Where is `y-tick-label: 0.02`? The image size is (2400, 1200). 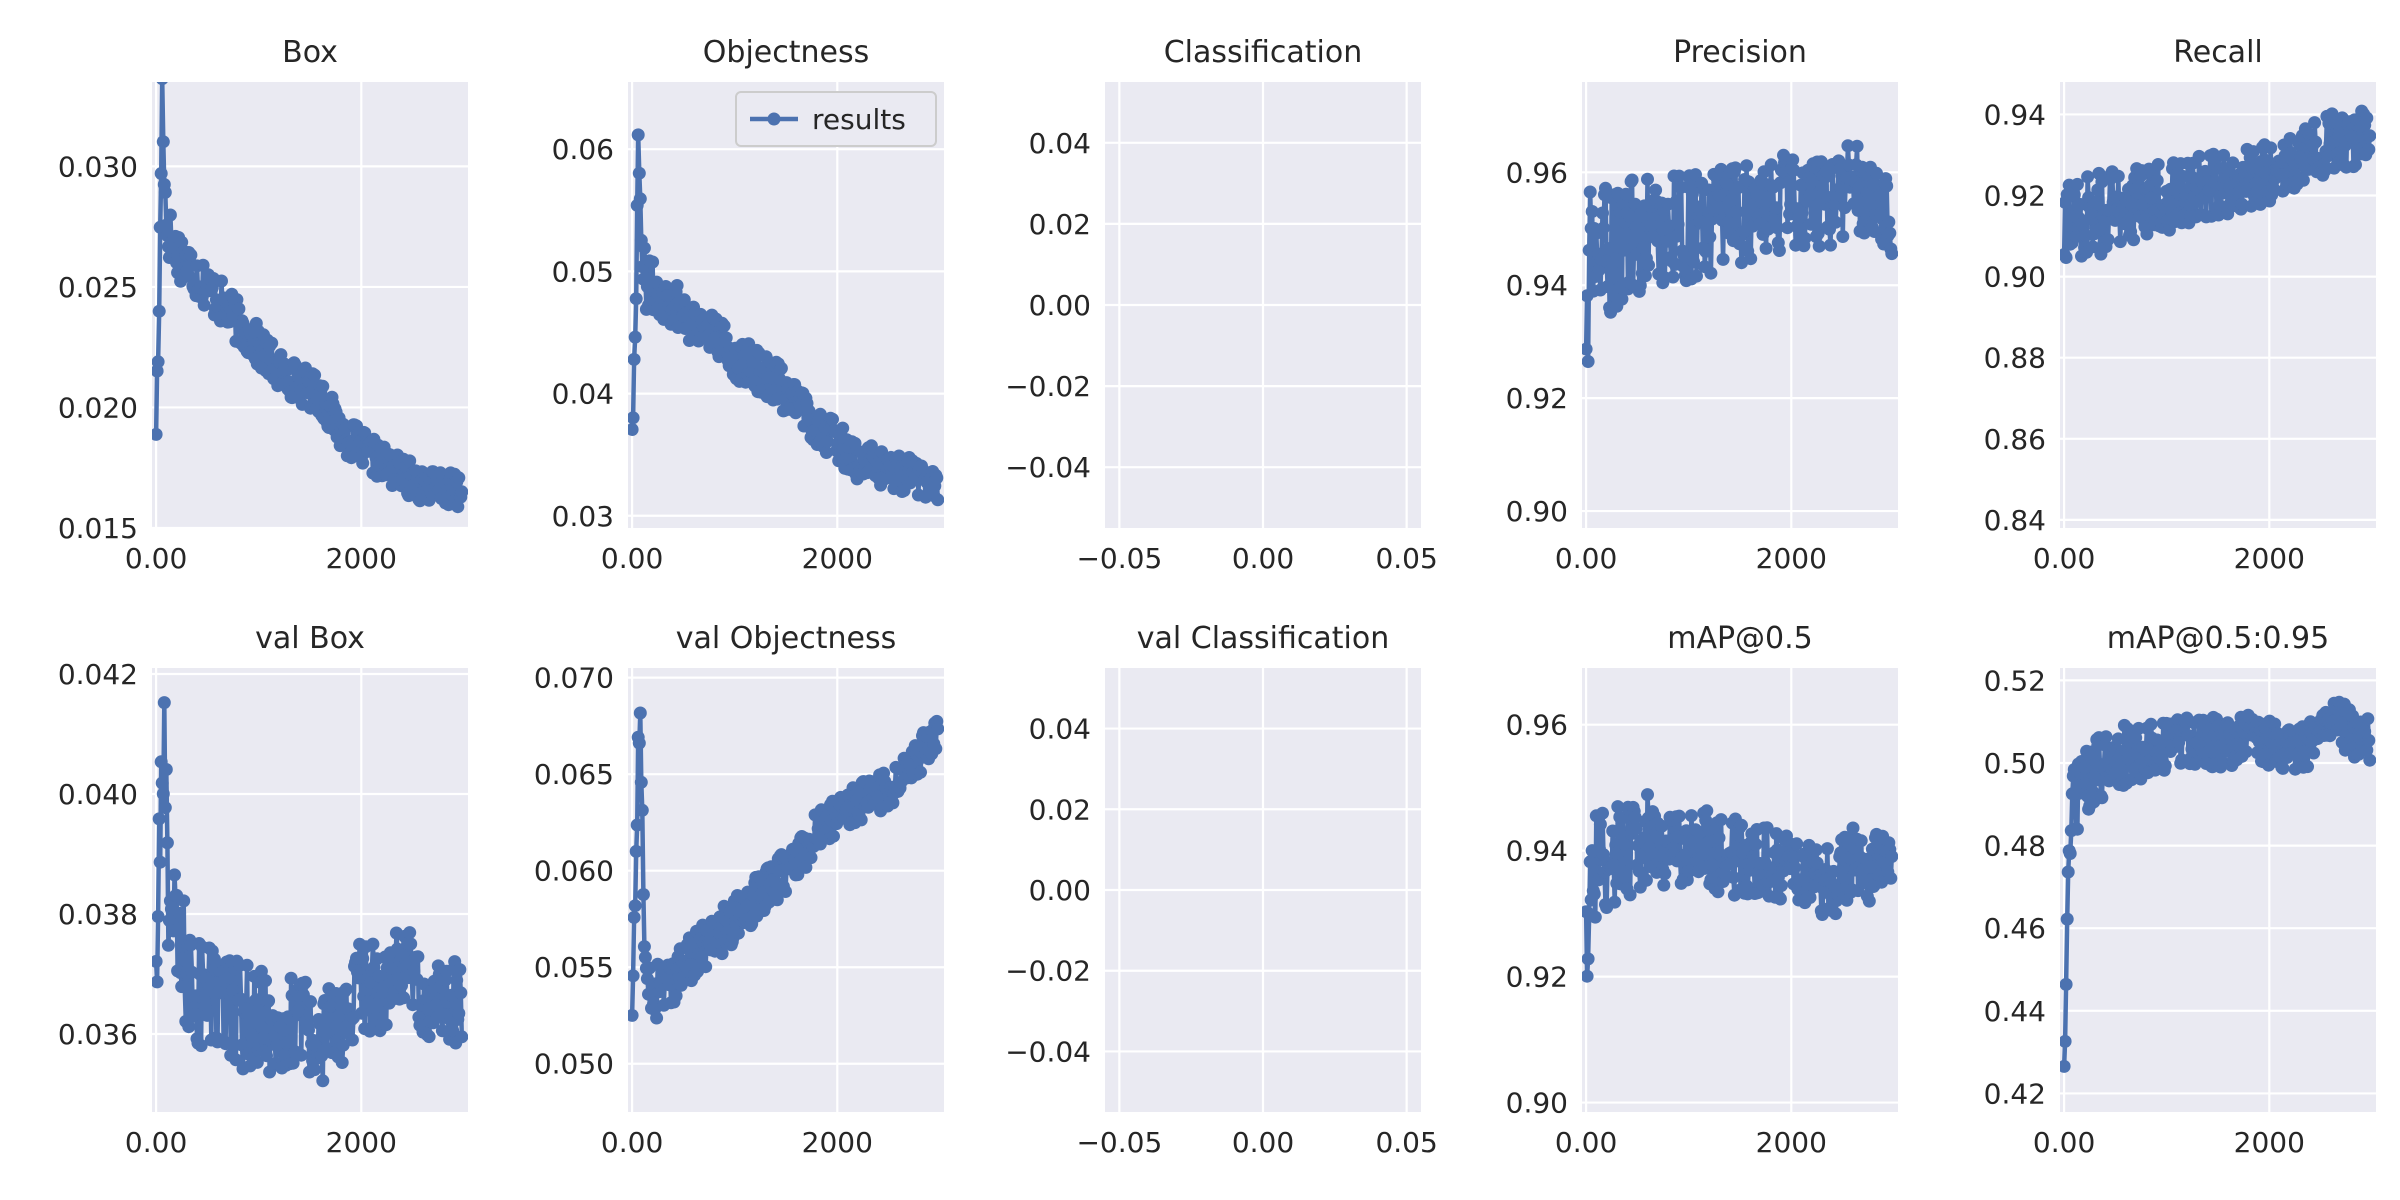 y-tick-label: 0.02 is located at coordinates (1060, 224).